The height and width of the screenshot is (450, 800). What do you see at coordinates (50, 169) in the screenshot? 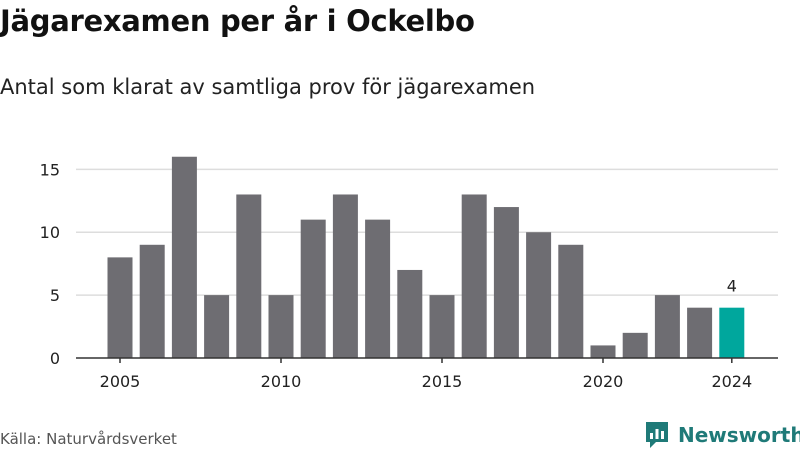
I see `y-tick-label: 15` at bounding box center [50, 169].